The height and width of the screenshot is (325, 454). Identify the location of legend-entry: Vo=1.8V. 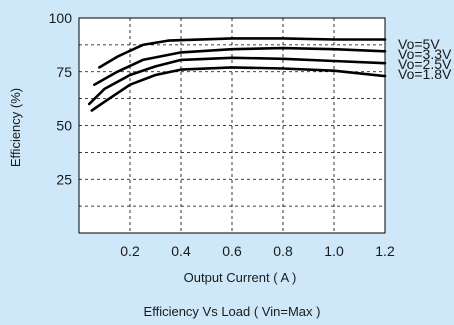
(425, 74).